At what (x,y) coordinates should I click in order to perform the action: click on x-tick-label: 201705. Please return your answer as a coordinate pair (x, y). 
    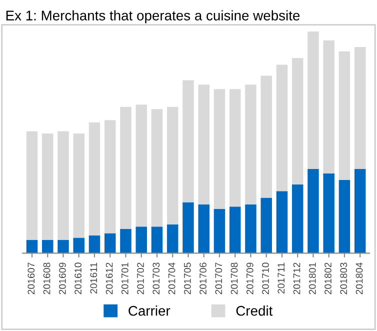
    Looking at the image, I should click on (187, 278).